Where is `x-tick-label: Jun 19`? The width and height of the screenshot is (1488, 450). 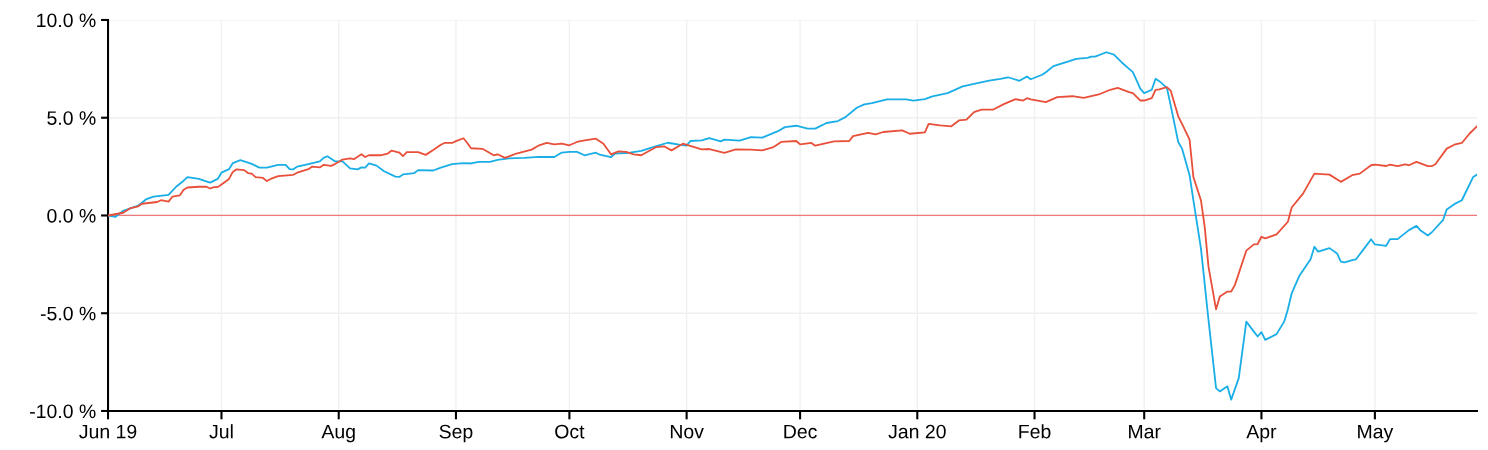 x-tick-label: Jun 19 is located at coordinates (108, 431).